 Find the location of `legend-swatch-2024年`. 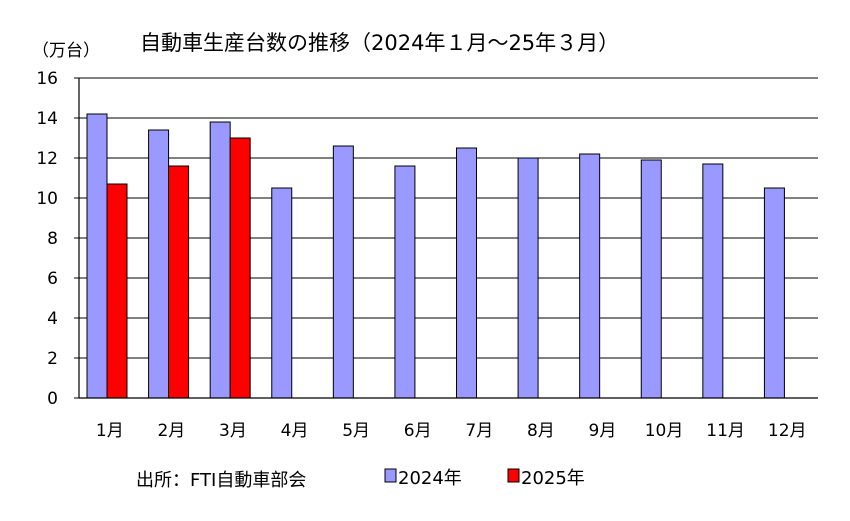

legend-swatch-2024年 is located at coordinates (390, 475).